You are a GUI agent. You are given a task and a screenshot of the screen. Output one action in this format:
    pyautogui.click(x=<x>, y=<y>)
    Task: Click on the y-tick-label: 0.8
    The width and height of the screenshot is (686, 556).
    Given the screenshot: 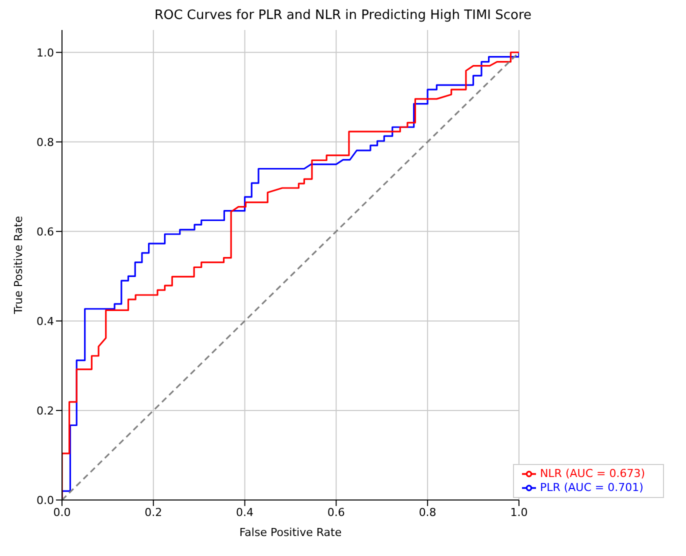 What is the action you would take?
    pyautogui.click(x=45, y=142)
    